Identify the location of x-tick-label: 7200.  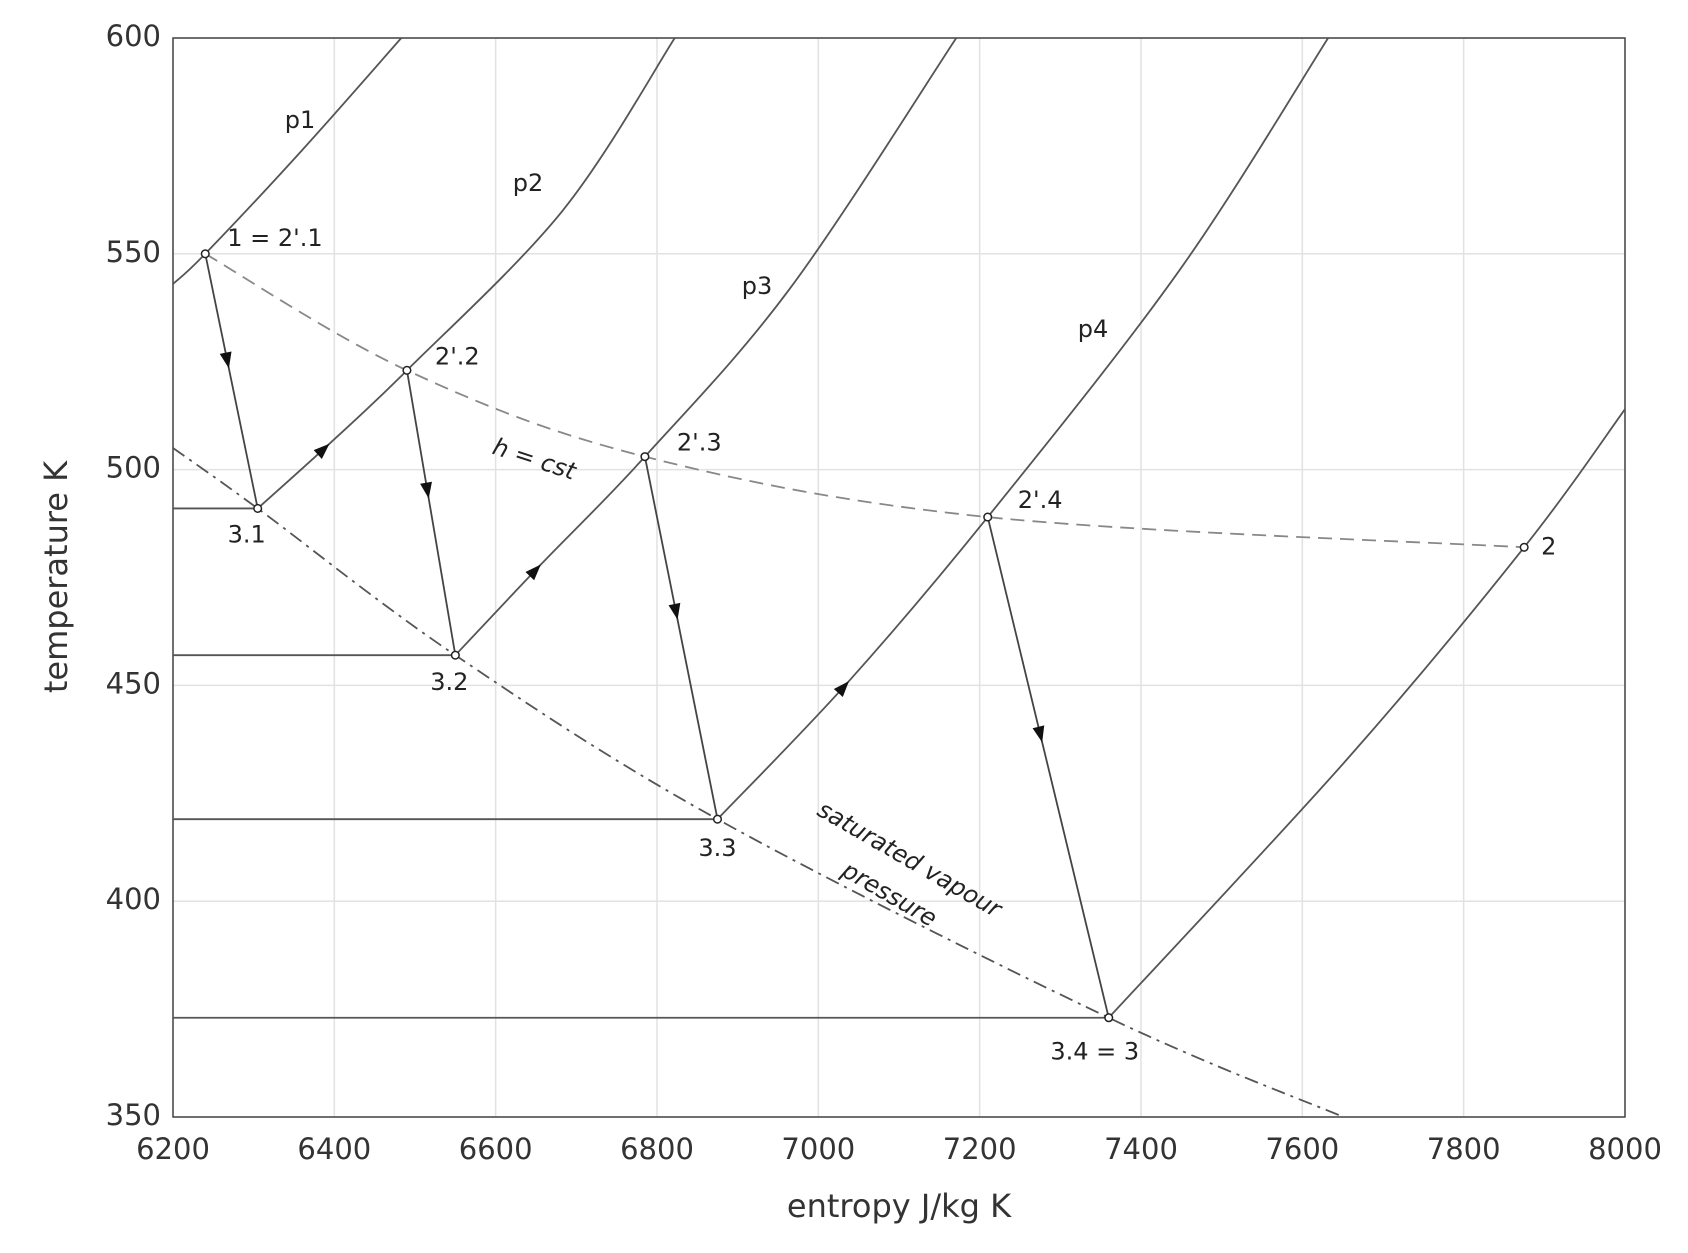
(980, 1149).